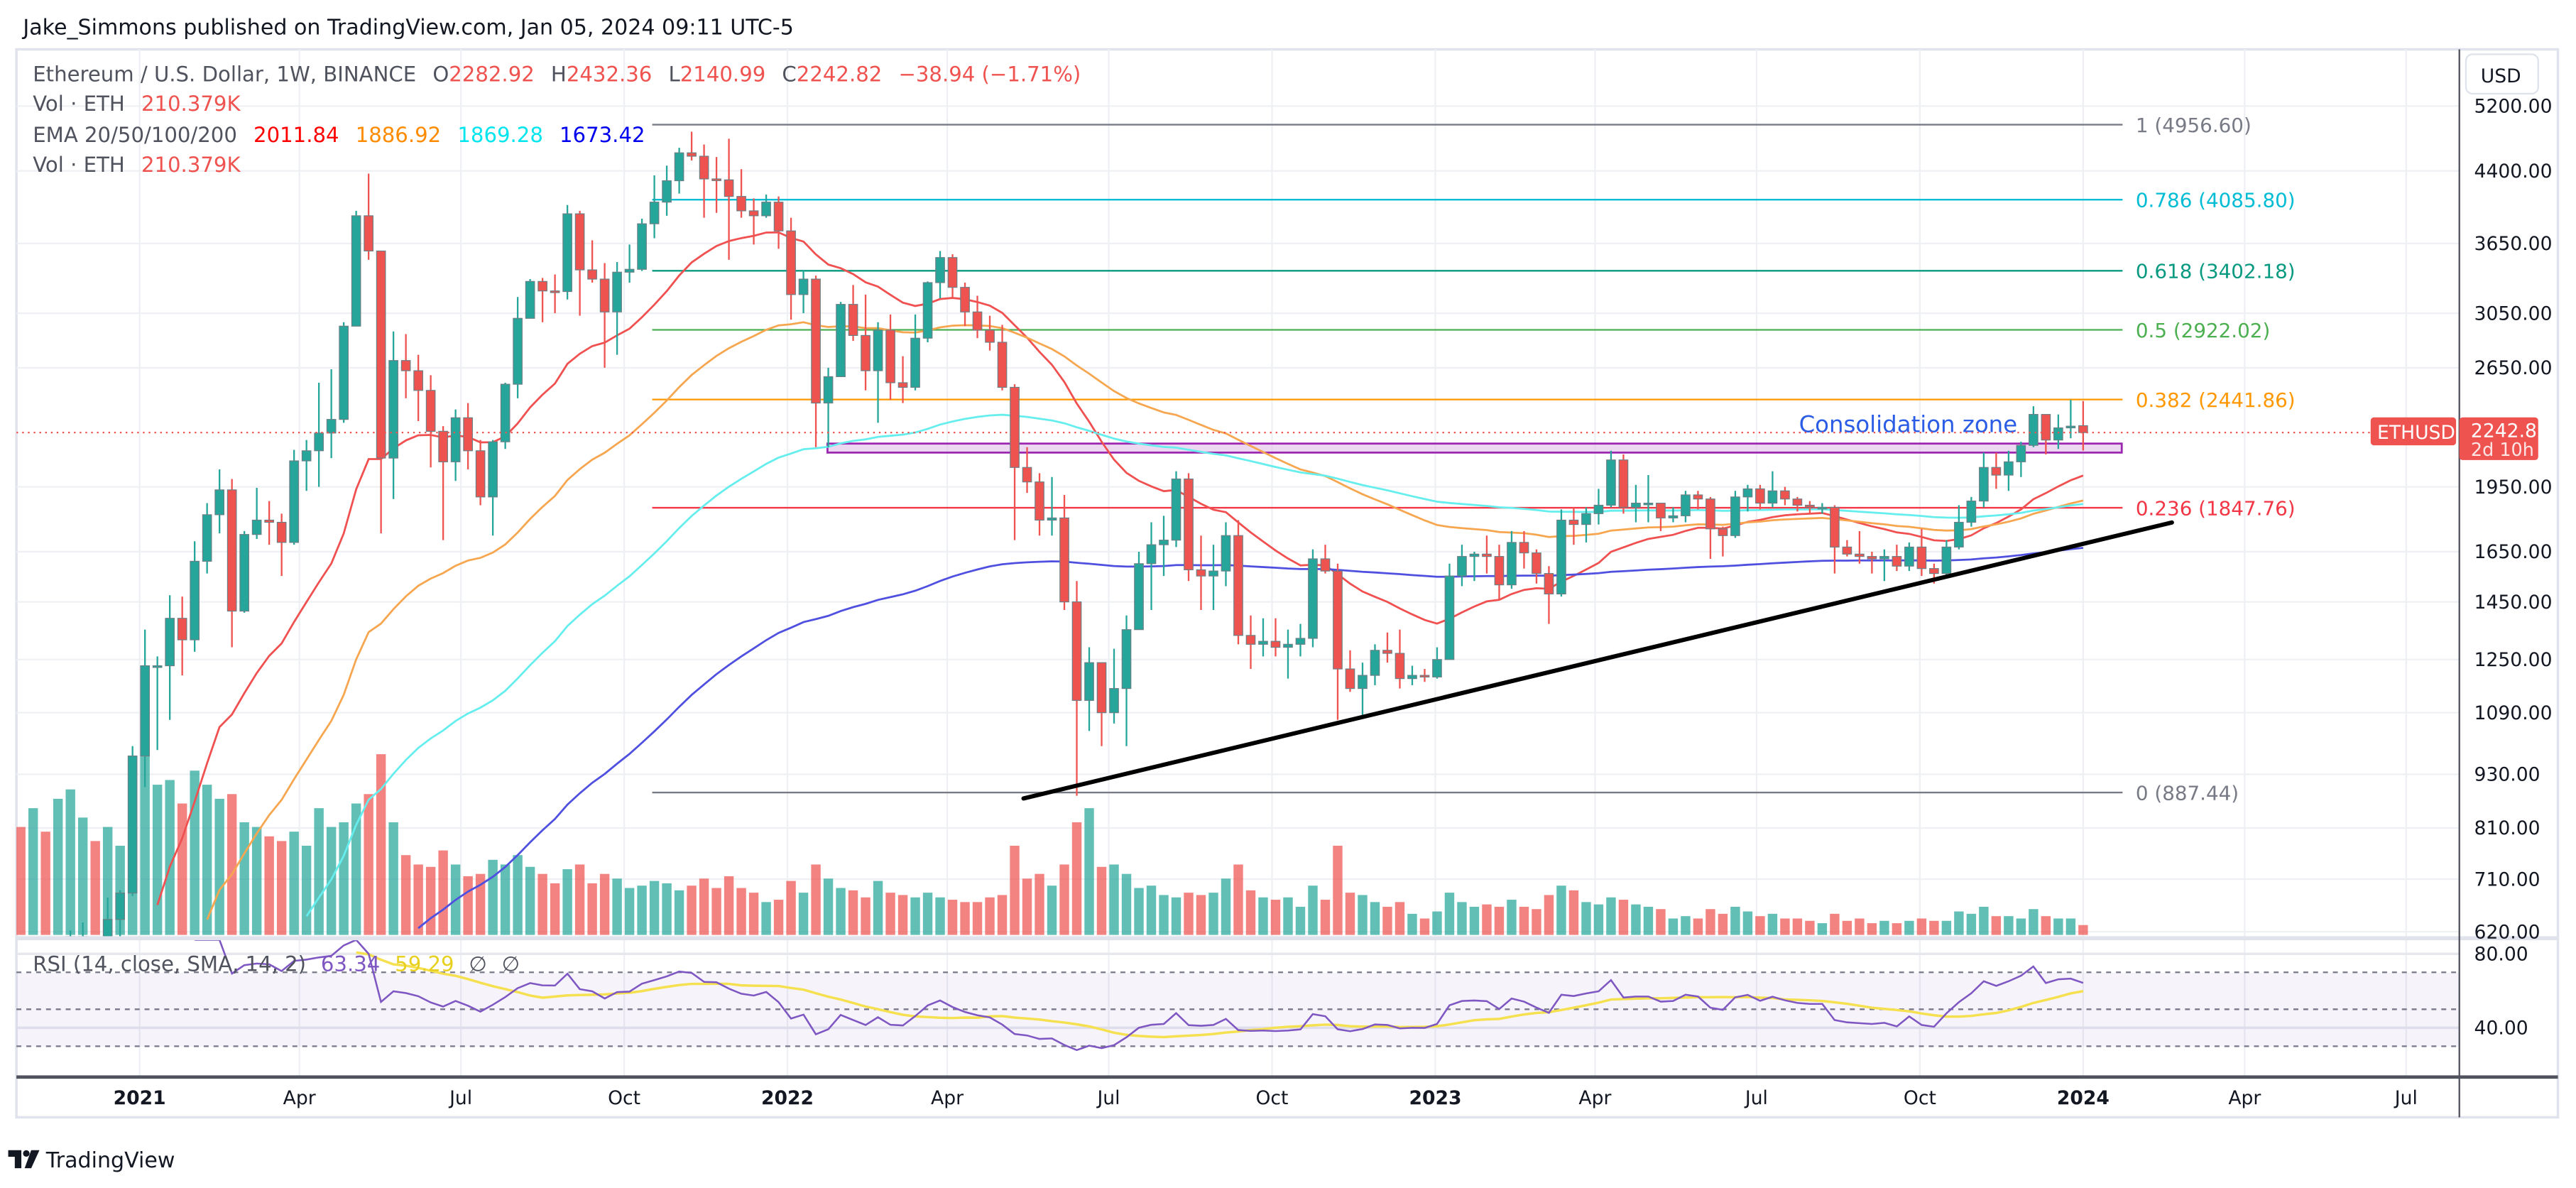 This screenshot has height=1188, width=2576. What do you see at coordinates (137, 165) in the screenshot?
I see `legend-volume-row-2: Vol · ETH 210.379K` at bounding box center [137, 165].